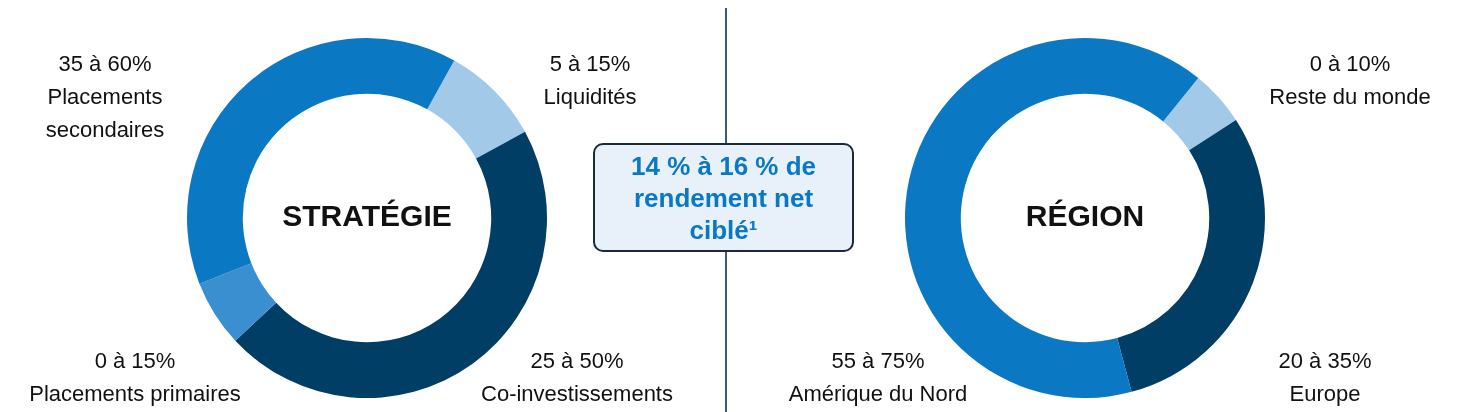 The image size is (1460, 412). What do you see at coordinates (135, 361) in the screenshot?
I see `text: 0 à 15%` at bounding box center [135, 361].